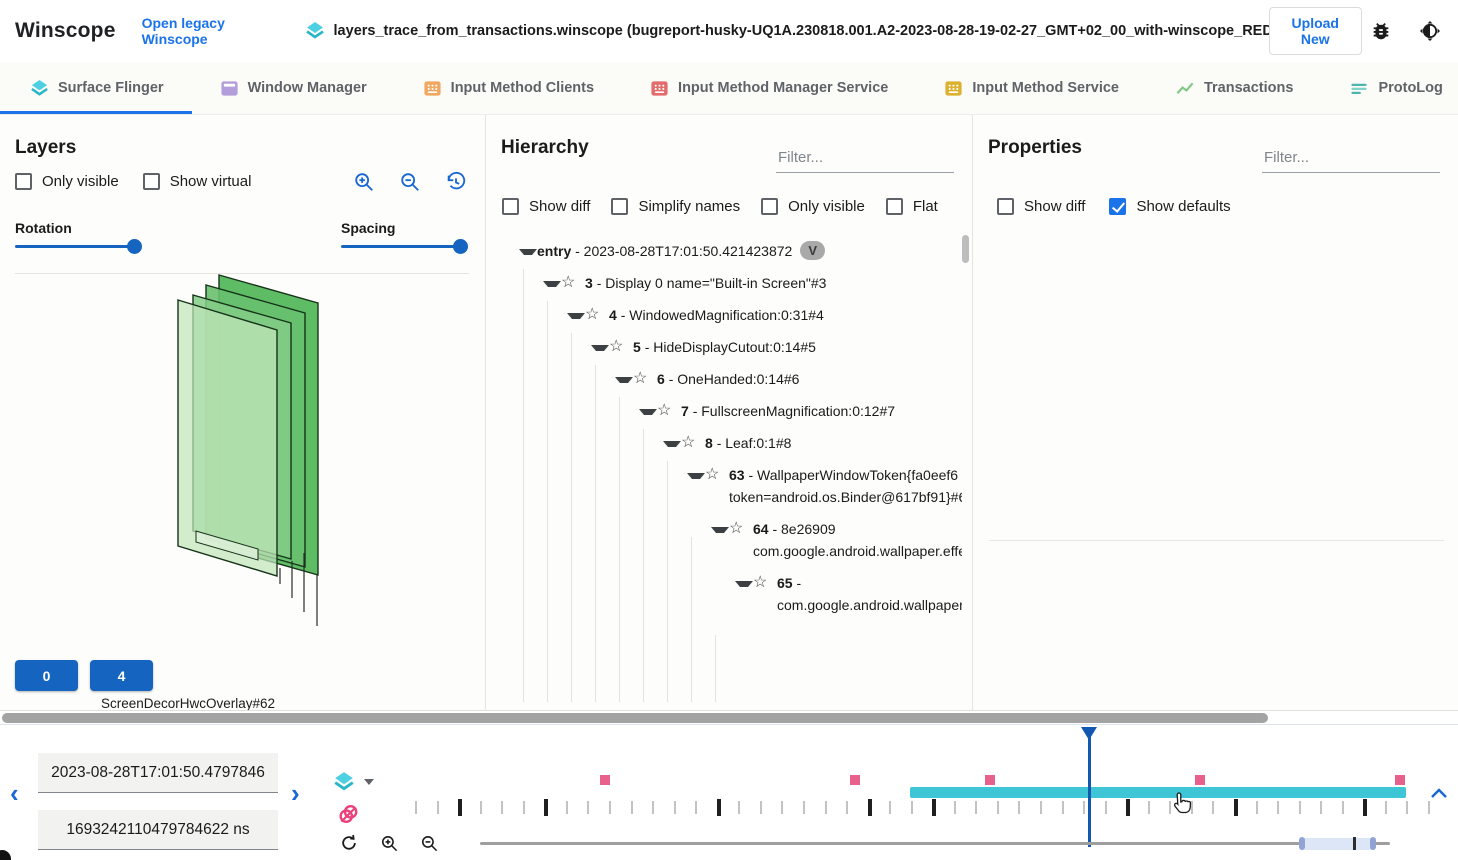 Image resolution: width=1458 pixels, height=860 pixels. What do you see at coordinates (1089, 787) in the screenshot?
I see `timeline-cursor` at bounding box center [1089, 787].